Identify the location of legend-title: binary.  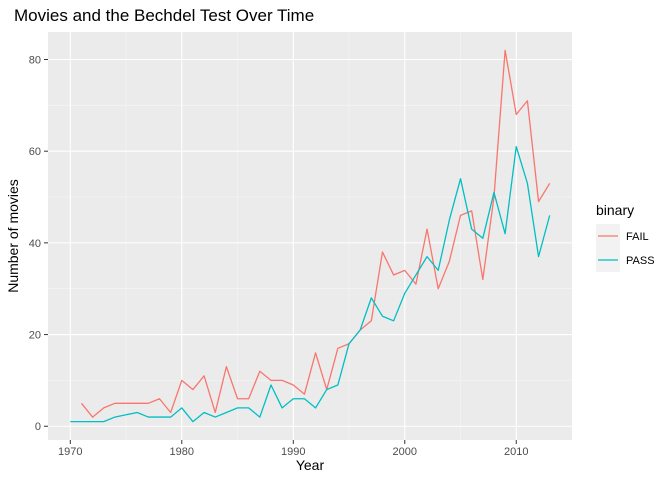
(615, 210).